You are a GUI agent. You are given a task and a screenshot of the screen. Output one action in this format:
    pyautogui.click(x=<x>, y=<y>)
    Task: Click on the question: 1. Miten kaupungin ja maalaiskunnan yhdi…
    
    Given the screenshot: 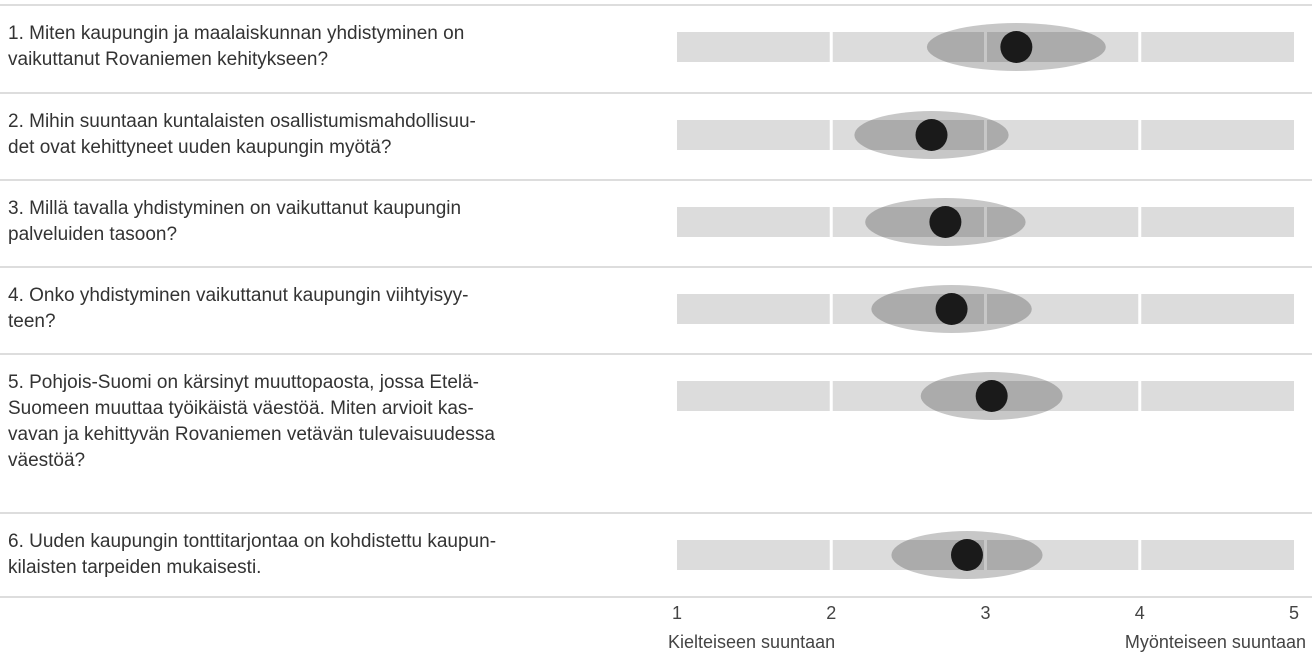 What is the action you would take?
    pyautogui.click(x=236, y=46)
    